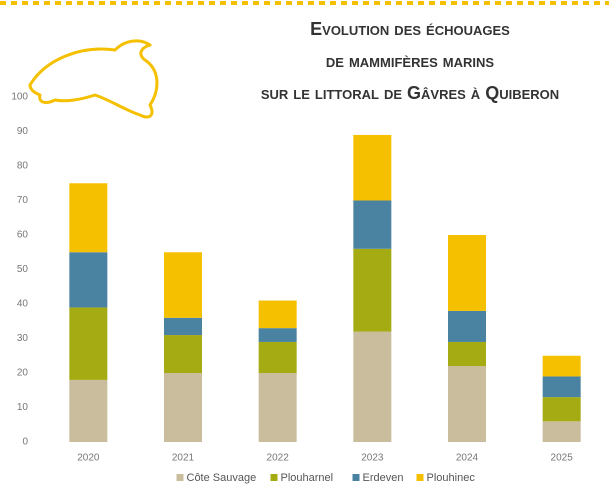  I want to click on x-tick-label: 2022, so click(278, 458).